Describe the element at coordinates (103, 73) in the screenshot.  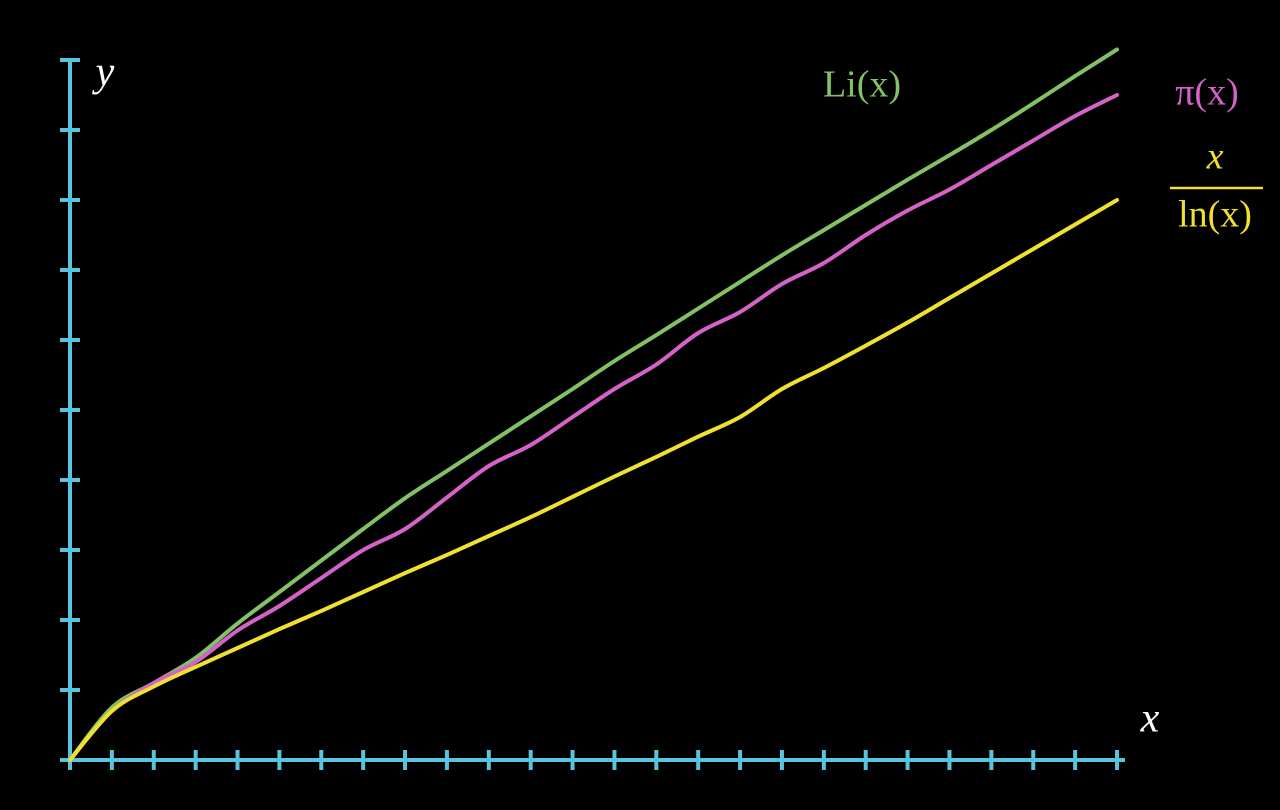
I see `y-axis-label: y` at that location.